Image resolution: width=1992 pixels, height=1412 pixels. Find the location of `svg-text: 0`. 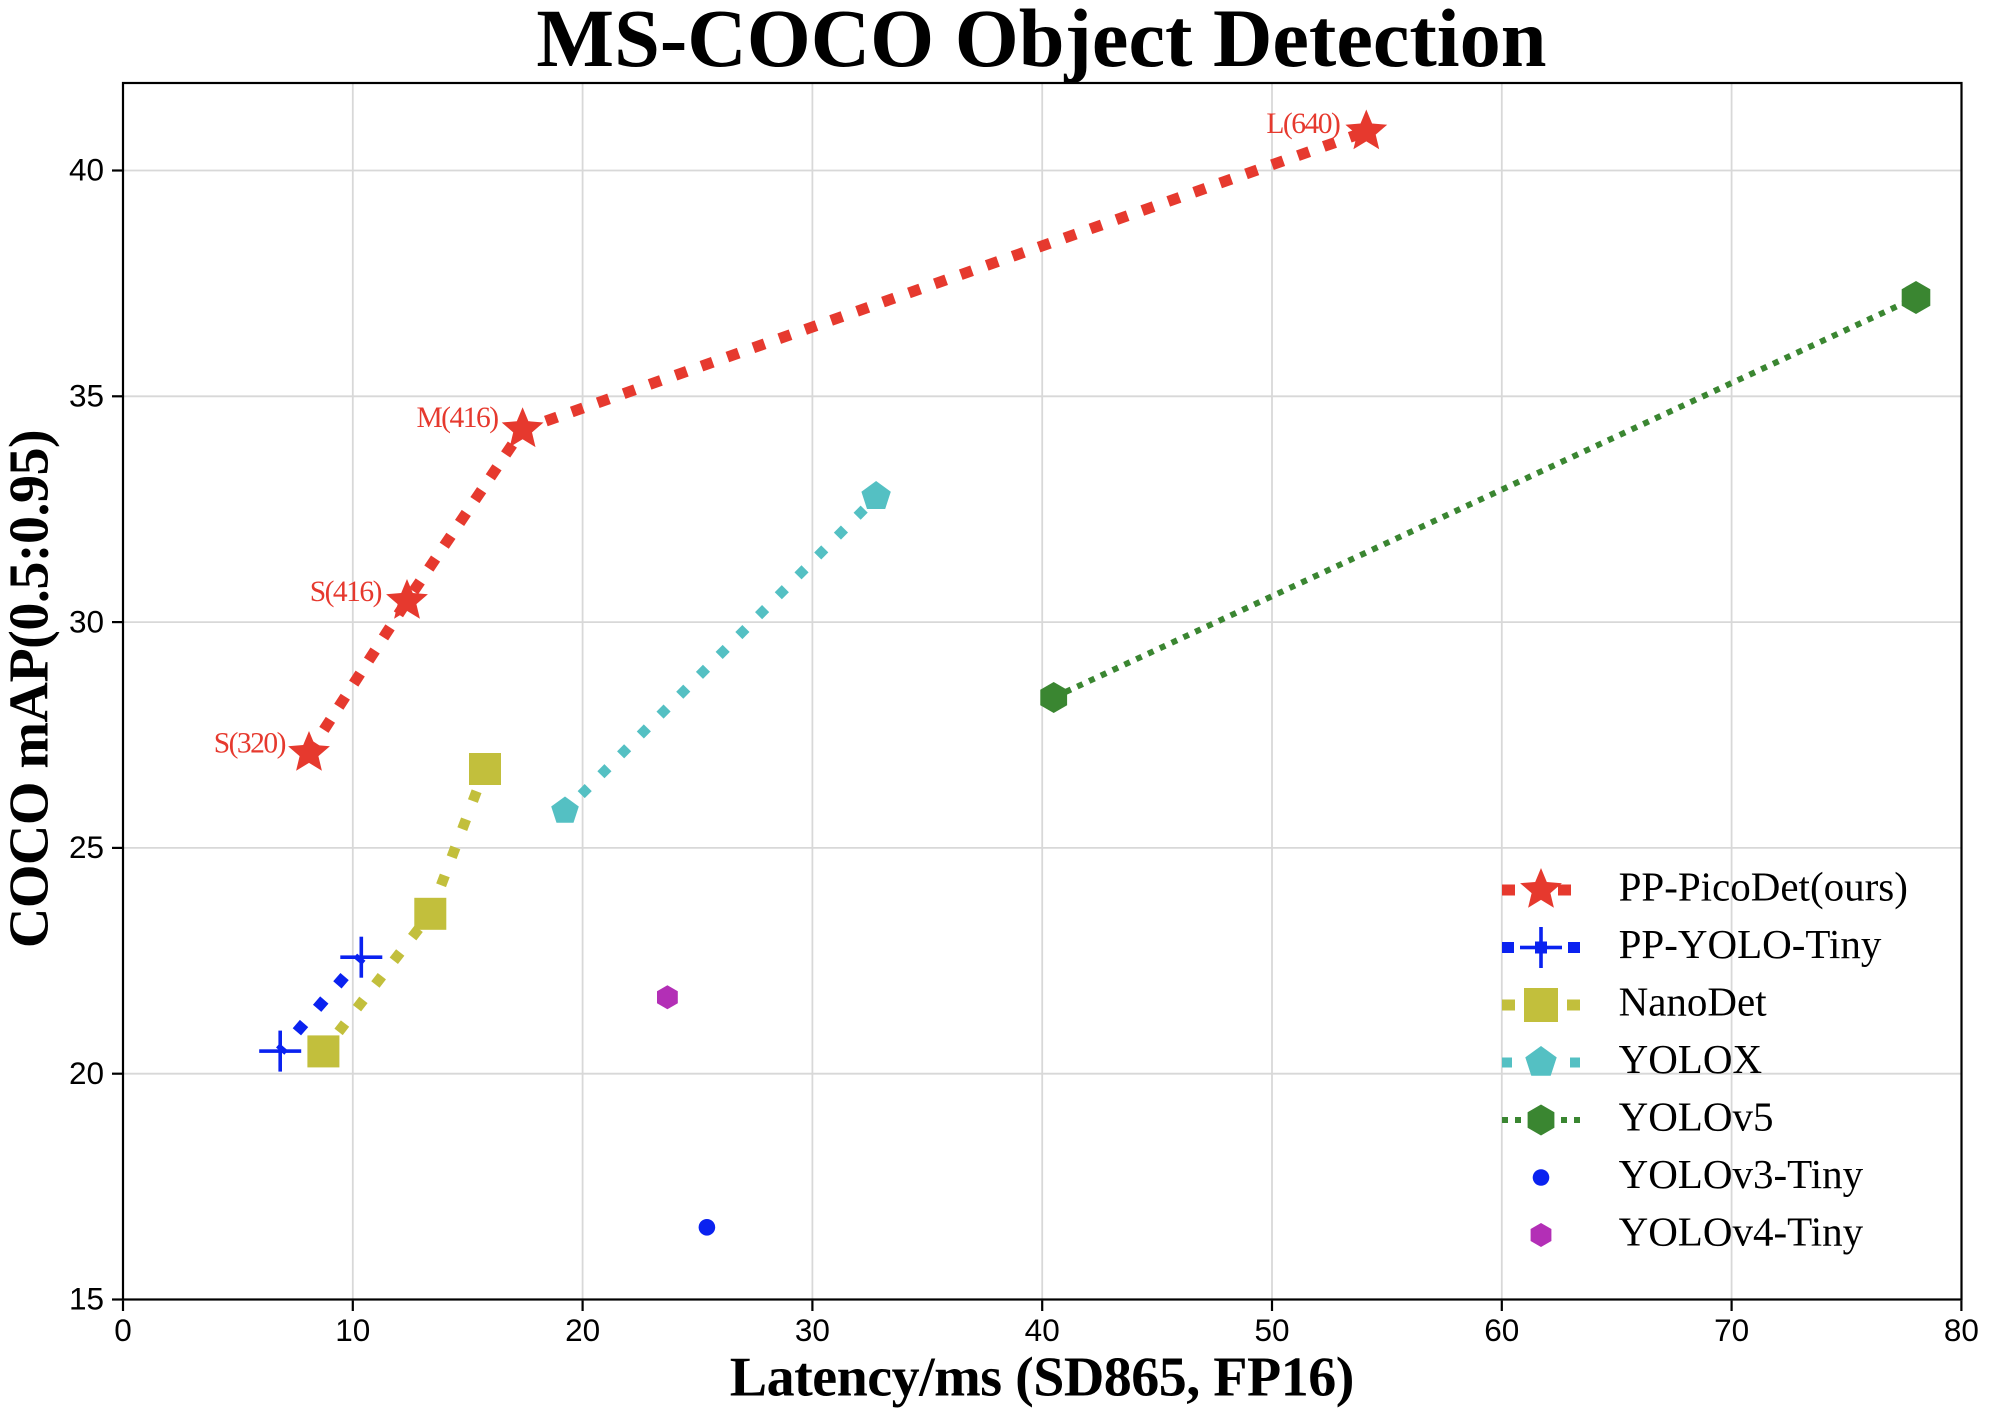

svg-text: 0 is located at coordinates (123, 1330).